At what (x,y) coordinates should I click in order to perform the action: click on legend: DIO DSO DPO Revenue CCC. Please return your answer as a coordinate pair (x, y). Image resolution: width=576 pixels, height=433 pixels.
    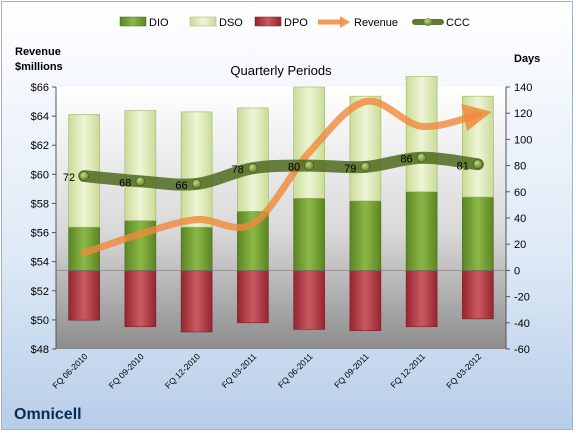
    Looking at the image, I should click on (294, 22).